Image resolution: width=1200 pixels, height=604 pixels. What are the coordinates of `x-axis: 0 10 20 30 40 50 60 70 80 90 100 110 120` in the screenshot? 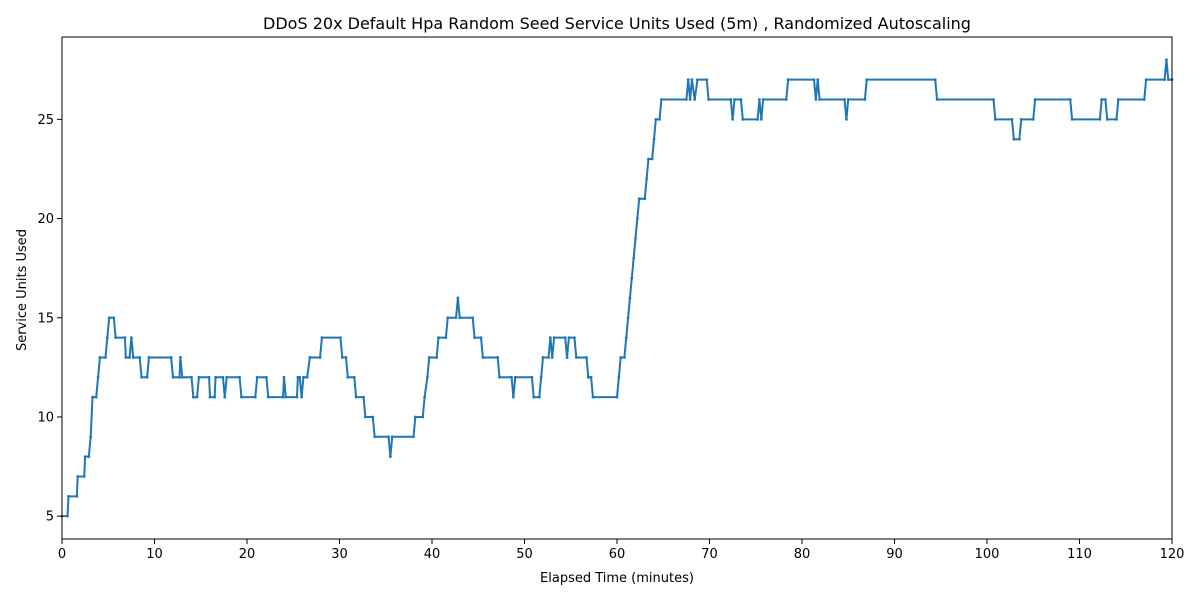 It's located at (621, 550).